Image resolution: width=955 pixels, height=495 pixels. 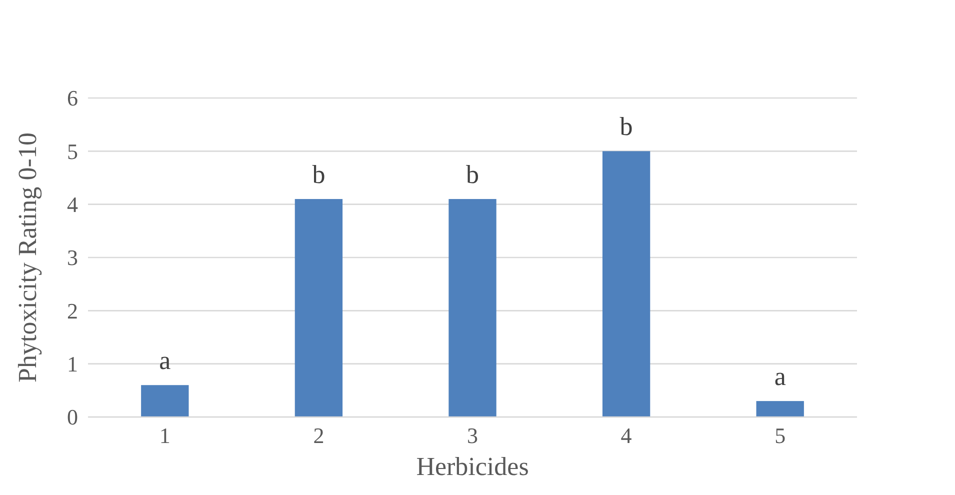 I want to click on x-axis-title: Herbicides, so click(x=472, y=466).